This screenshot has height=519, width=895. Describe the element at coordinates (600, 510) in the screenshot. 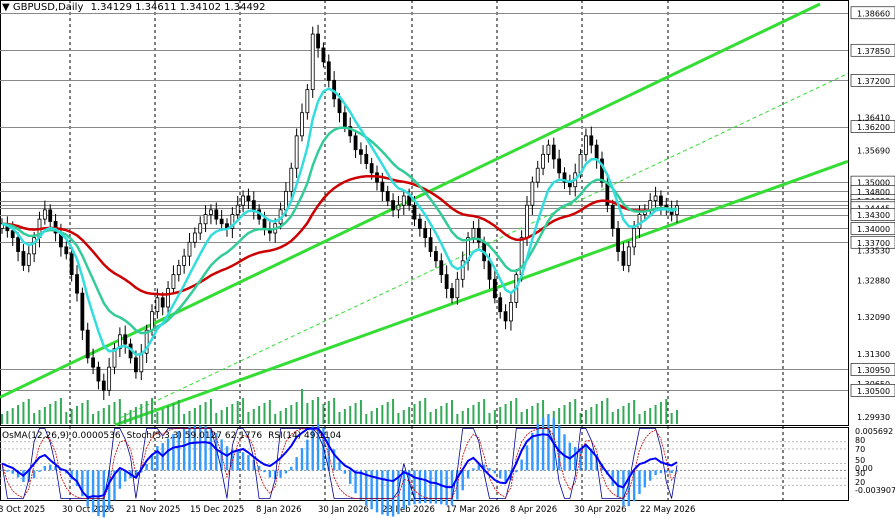

I see `time-axis-label: 30 Apr 2026` at that location.